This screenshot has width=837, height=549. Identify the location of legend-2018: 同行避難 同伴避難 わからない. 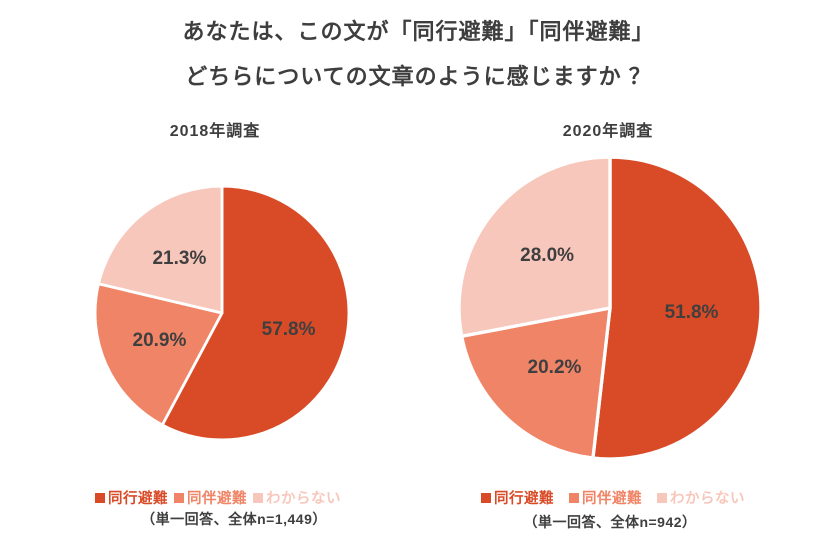
(218, 497).